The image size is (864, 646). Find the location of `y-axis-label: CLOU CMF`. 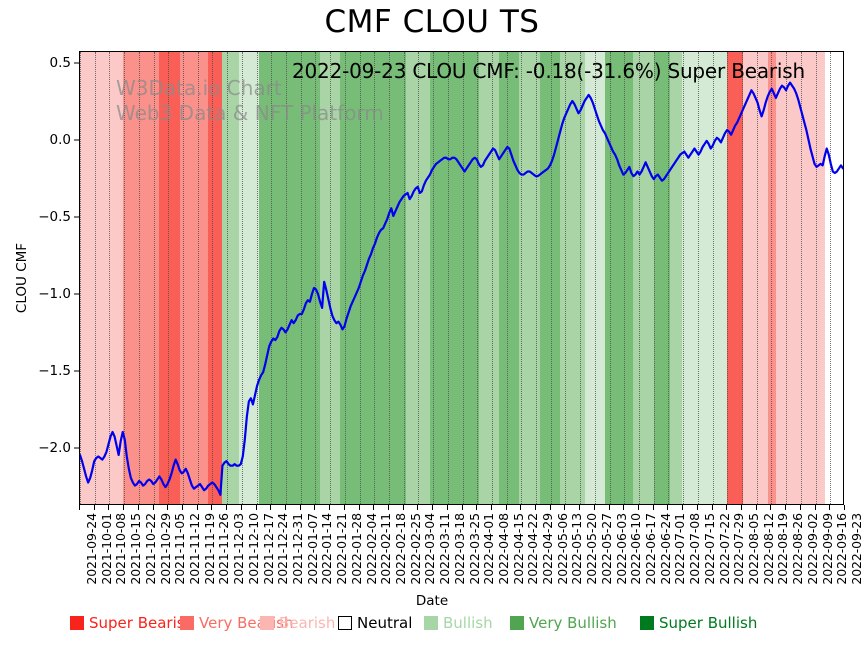

y-axis-label: CLOU CMF is located at coordinates (22, 278).